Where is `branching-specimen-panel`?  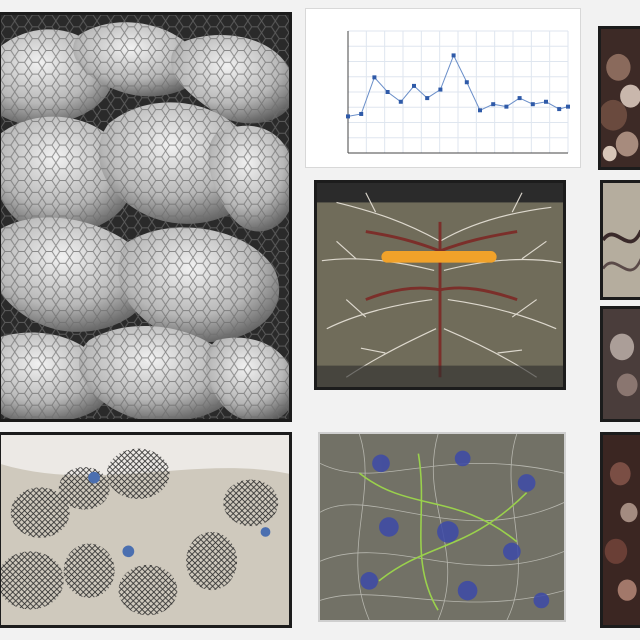 branching-specimen-panel is located at coordinates (440, 285).